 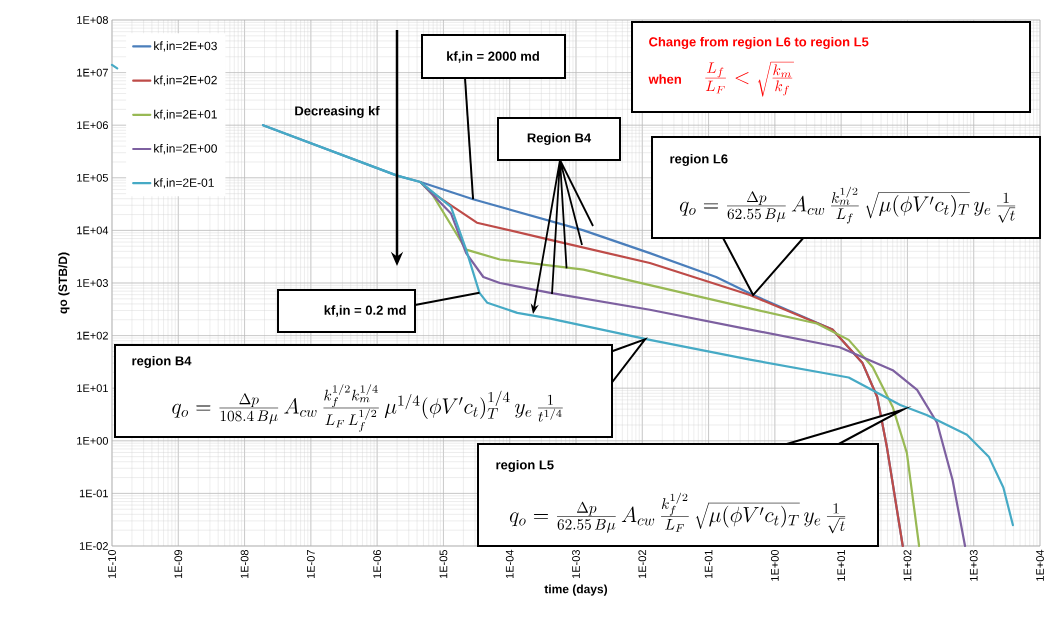 I want to click on x-tick-label: 1E-10, so click(x=112, y=564).